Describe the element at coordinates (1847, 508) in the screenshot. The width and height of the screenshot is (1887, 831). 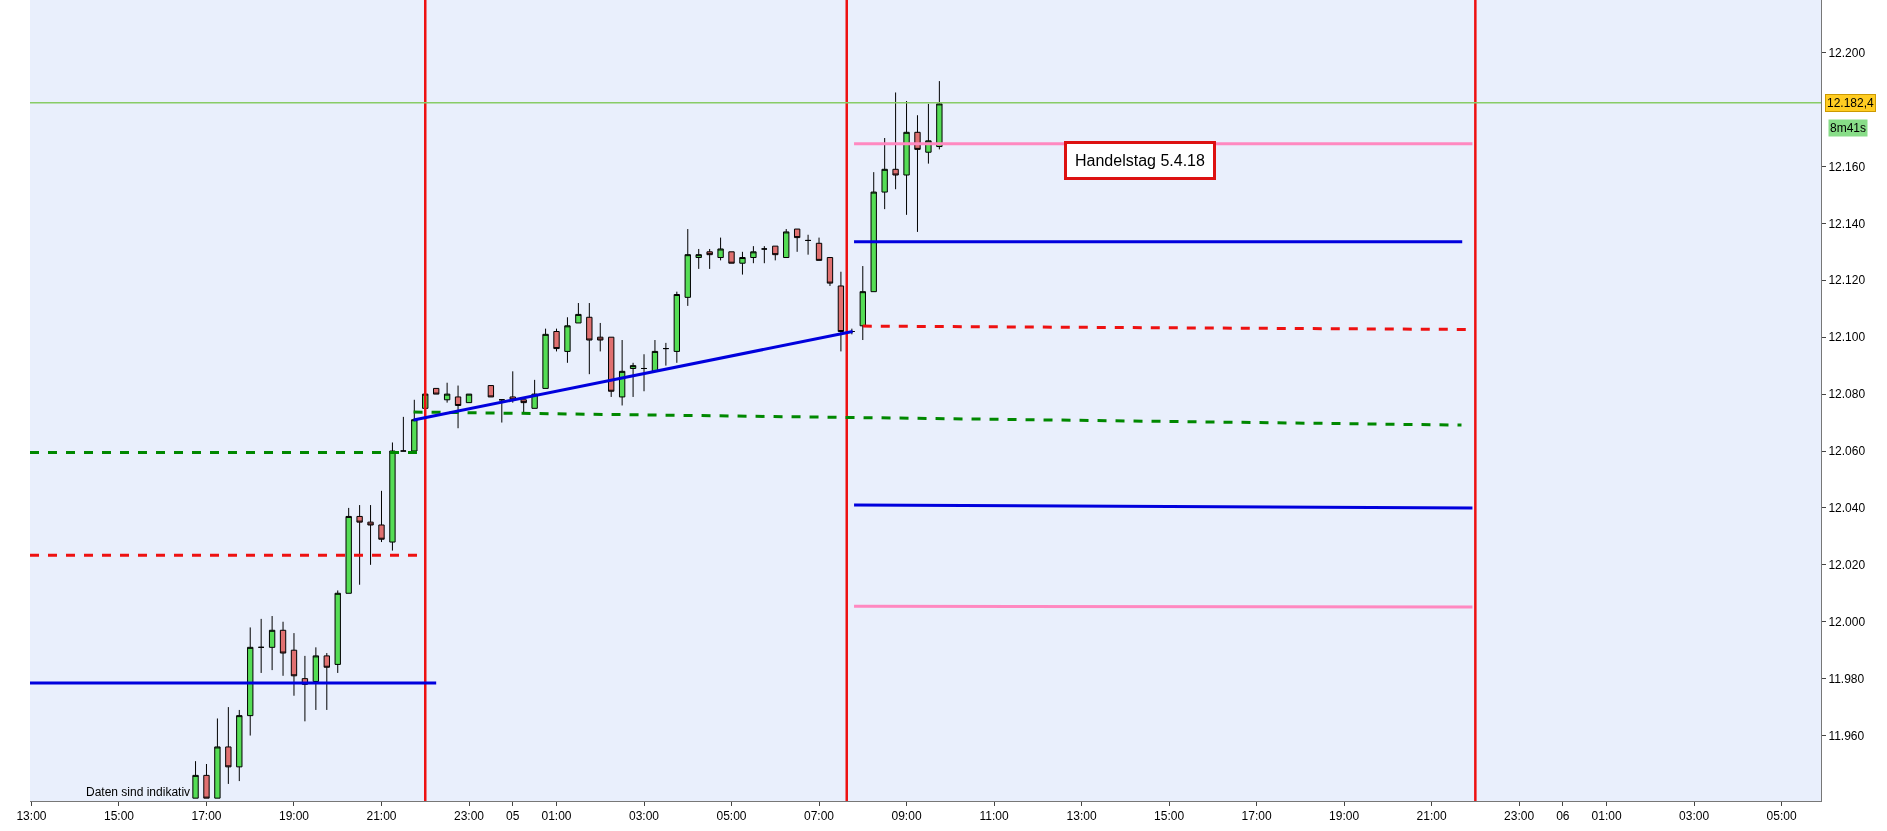
I see `y-tick-label: 12.040` at that location.